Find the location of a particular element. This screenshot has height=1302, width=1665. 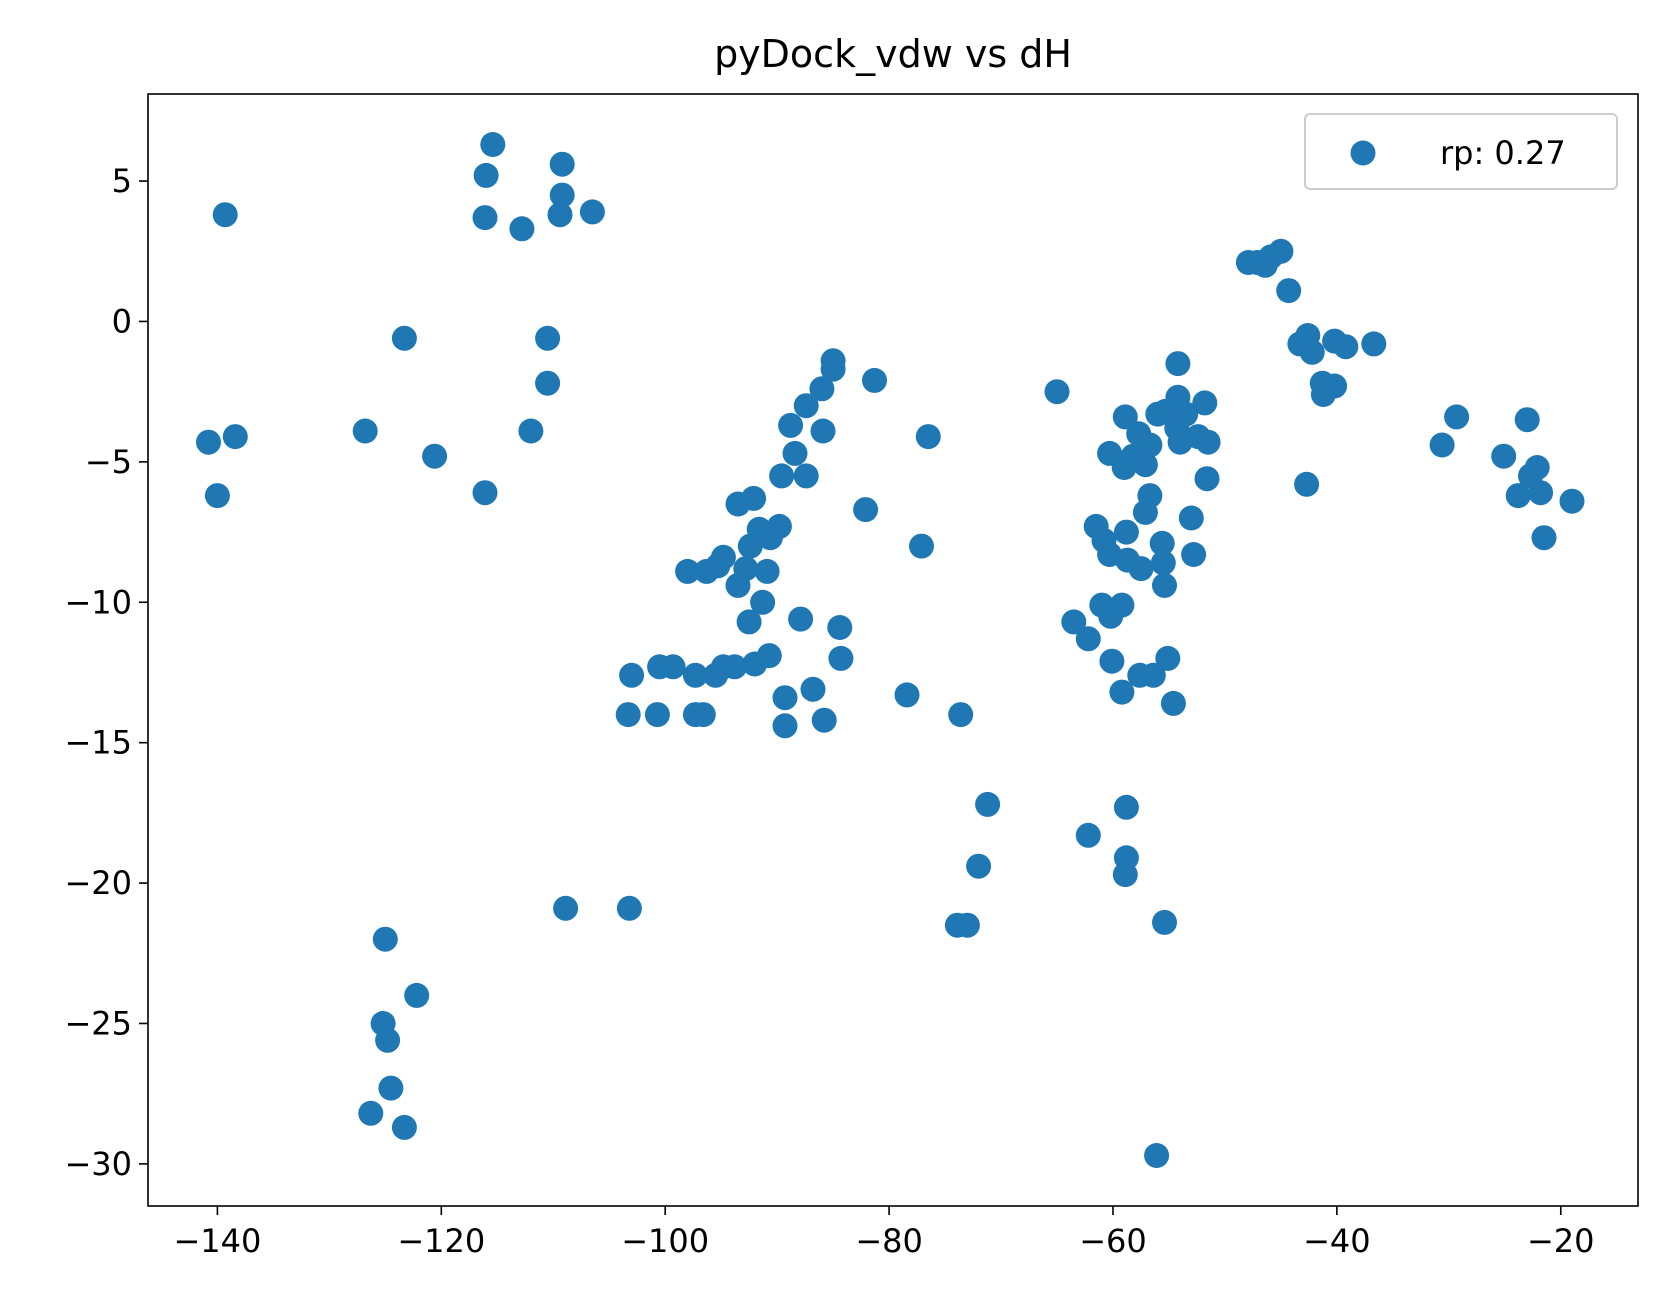

x-tick-label: −60 is located at coordinates (1113, 1241).